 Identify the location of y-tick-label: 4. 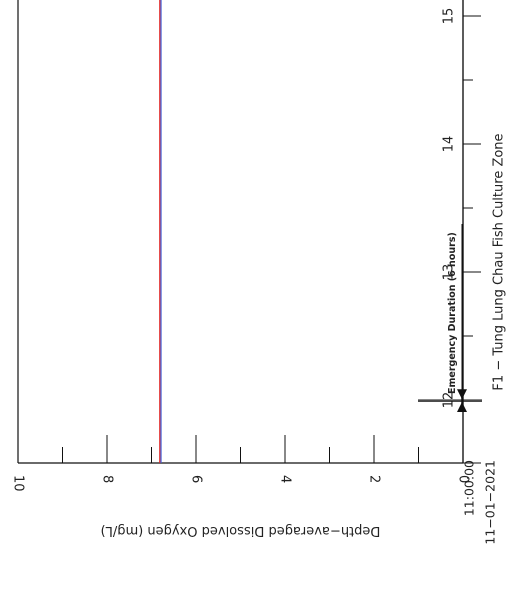
(285, 479).